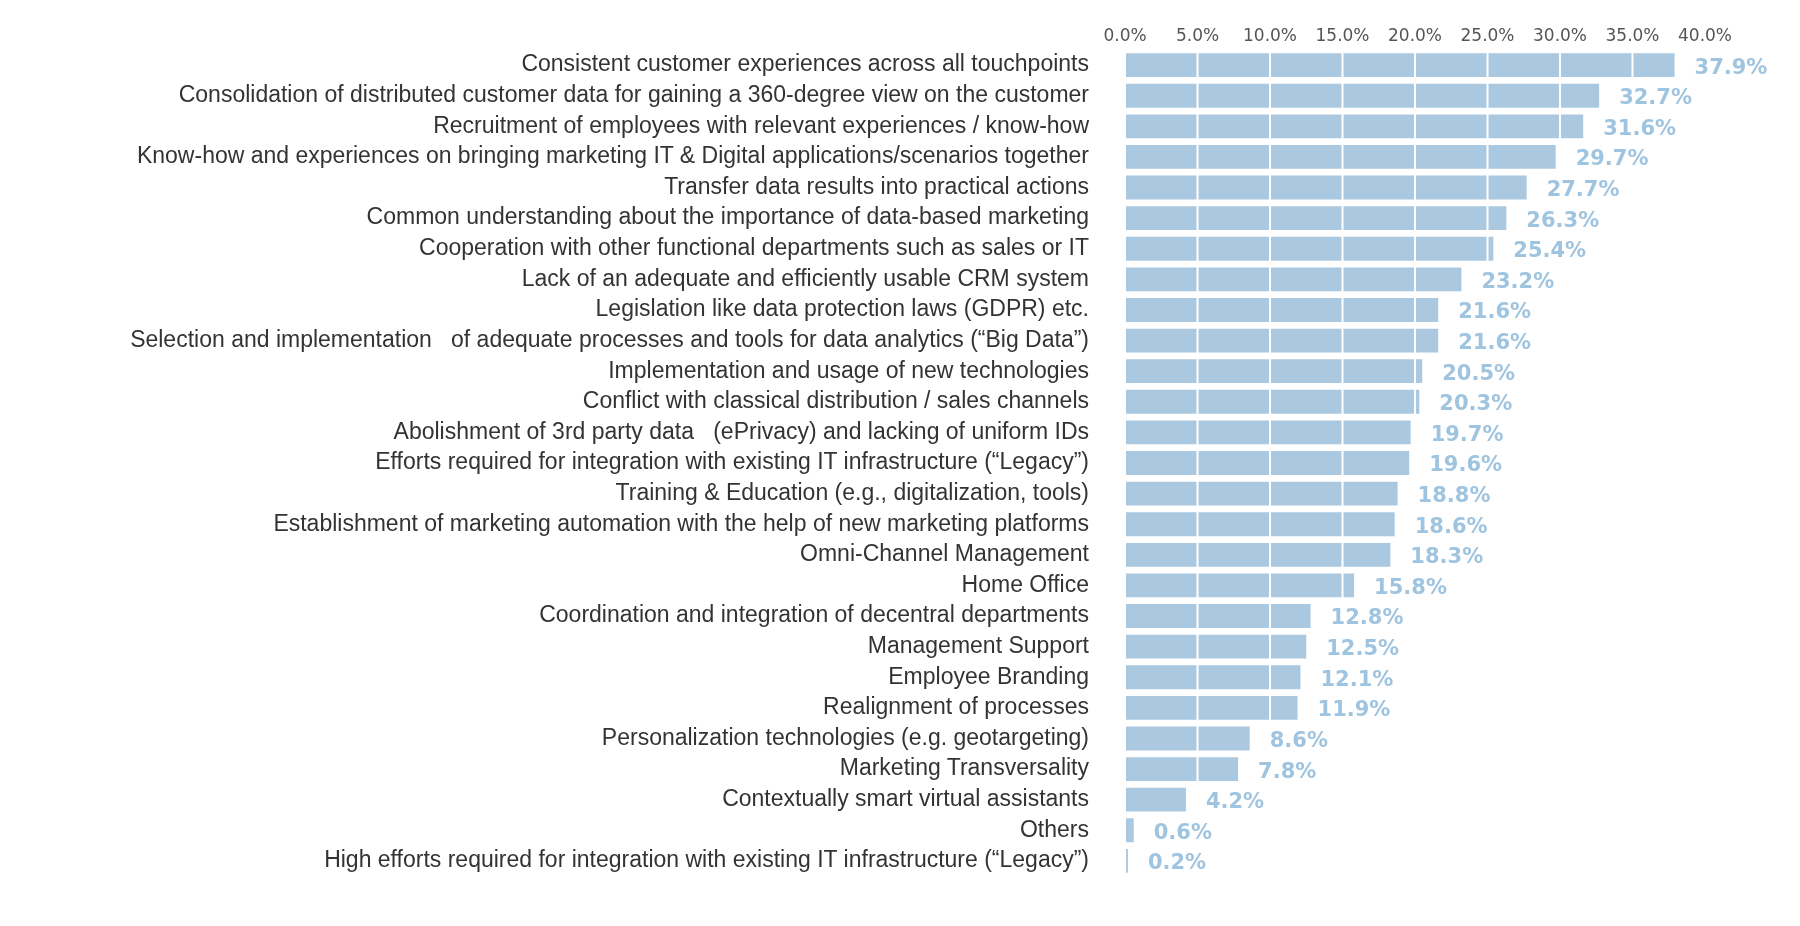 The height and width of the screenshot is (926, 1800). Describe the element at coordinates (1451, 525) in the screenshot. I see `data-label: 18.6%` at that location.